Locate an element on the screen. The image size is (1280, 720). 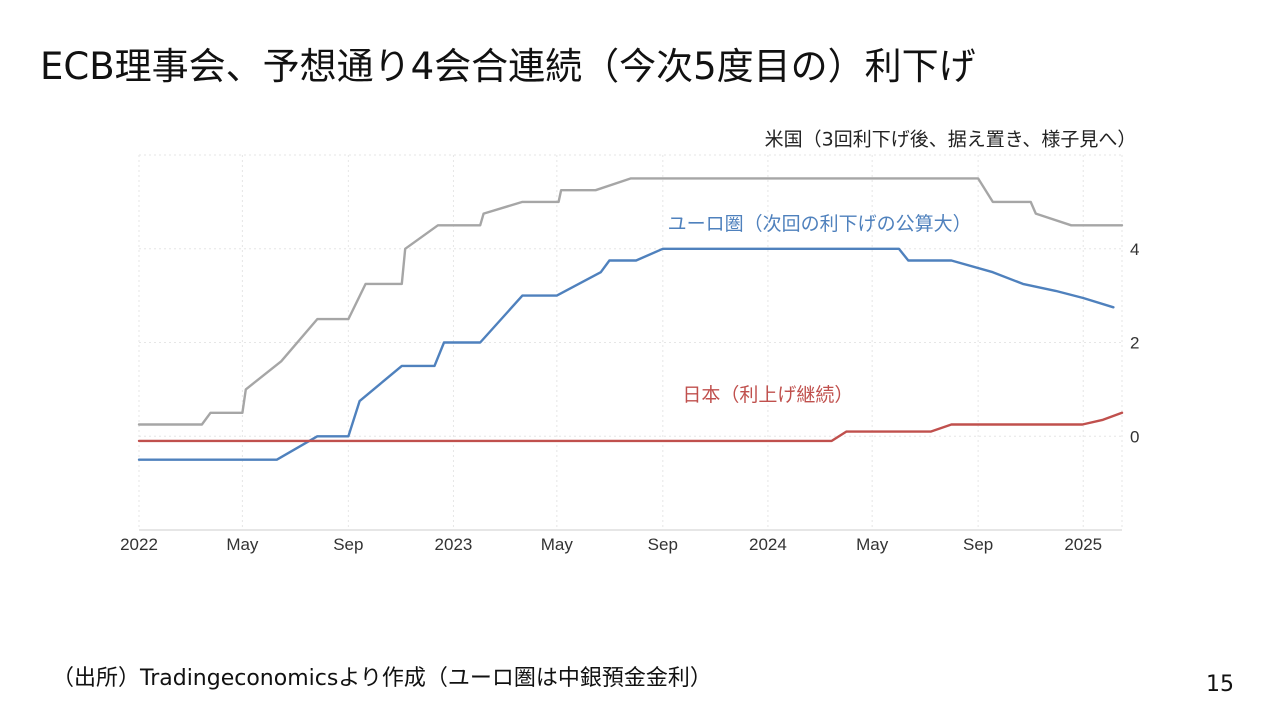
x-tick-label: 2022 is located at coordinates (139, 544).